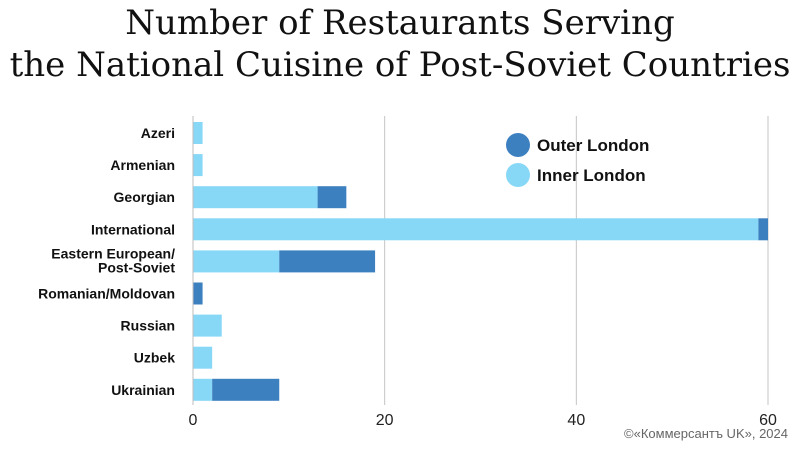 This screenshot has width=800, height=449. Describe the element at coordinates (385, 420) in the screenshot. I see `x-tick-label-20: 20` at that location.